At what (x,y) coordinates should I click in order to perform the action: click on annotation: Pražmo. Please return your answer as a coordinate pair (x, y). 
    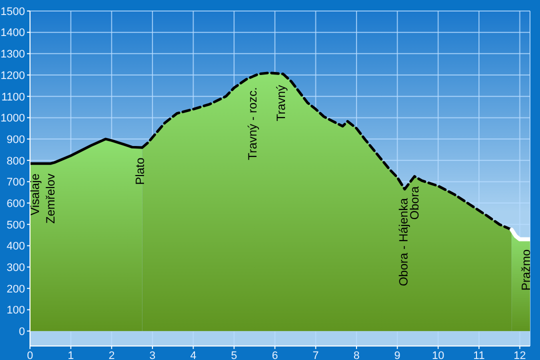
    Looking at the image, I should click on (525, 269).